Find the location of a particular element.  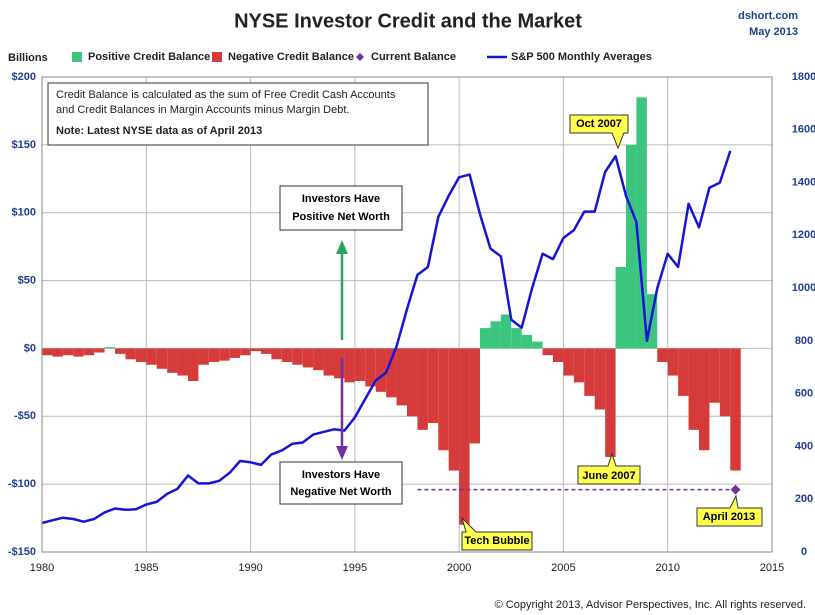

y-tick-label: $50 is located at coordinates (27, 280).